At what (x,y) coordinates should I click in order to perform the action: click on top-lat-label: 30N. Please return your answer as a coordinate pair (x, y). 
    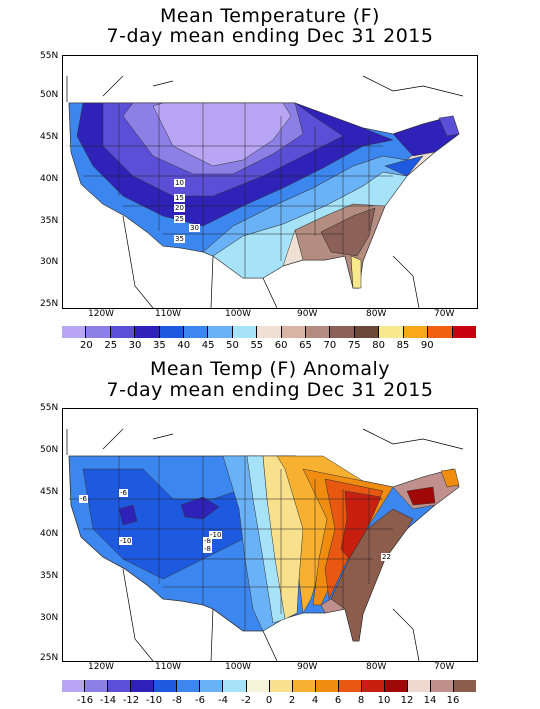
    Looking at the image, I should click on (49, 262).